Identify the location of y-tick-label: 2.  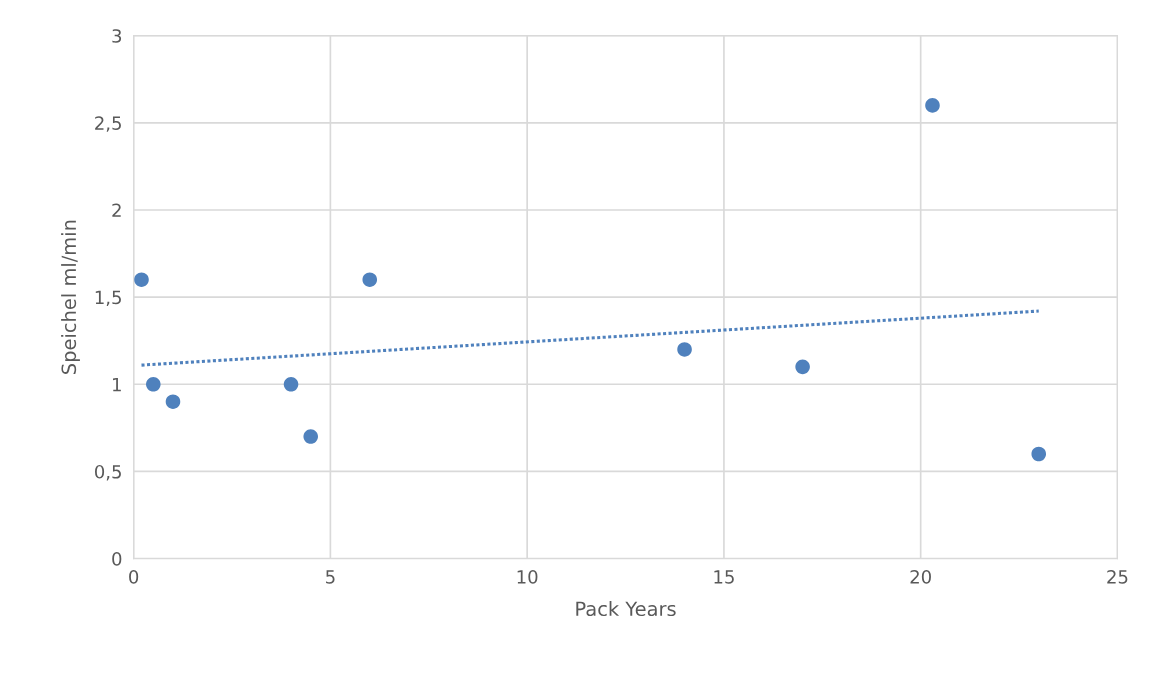
(116, 210).